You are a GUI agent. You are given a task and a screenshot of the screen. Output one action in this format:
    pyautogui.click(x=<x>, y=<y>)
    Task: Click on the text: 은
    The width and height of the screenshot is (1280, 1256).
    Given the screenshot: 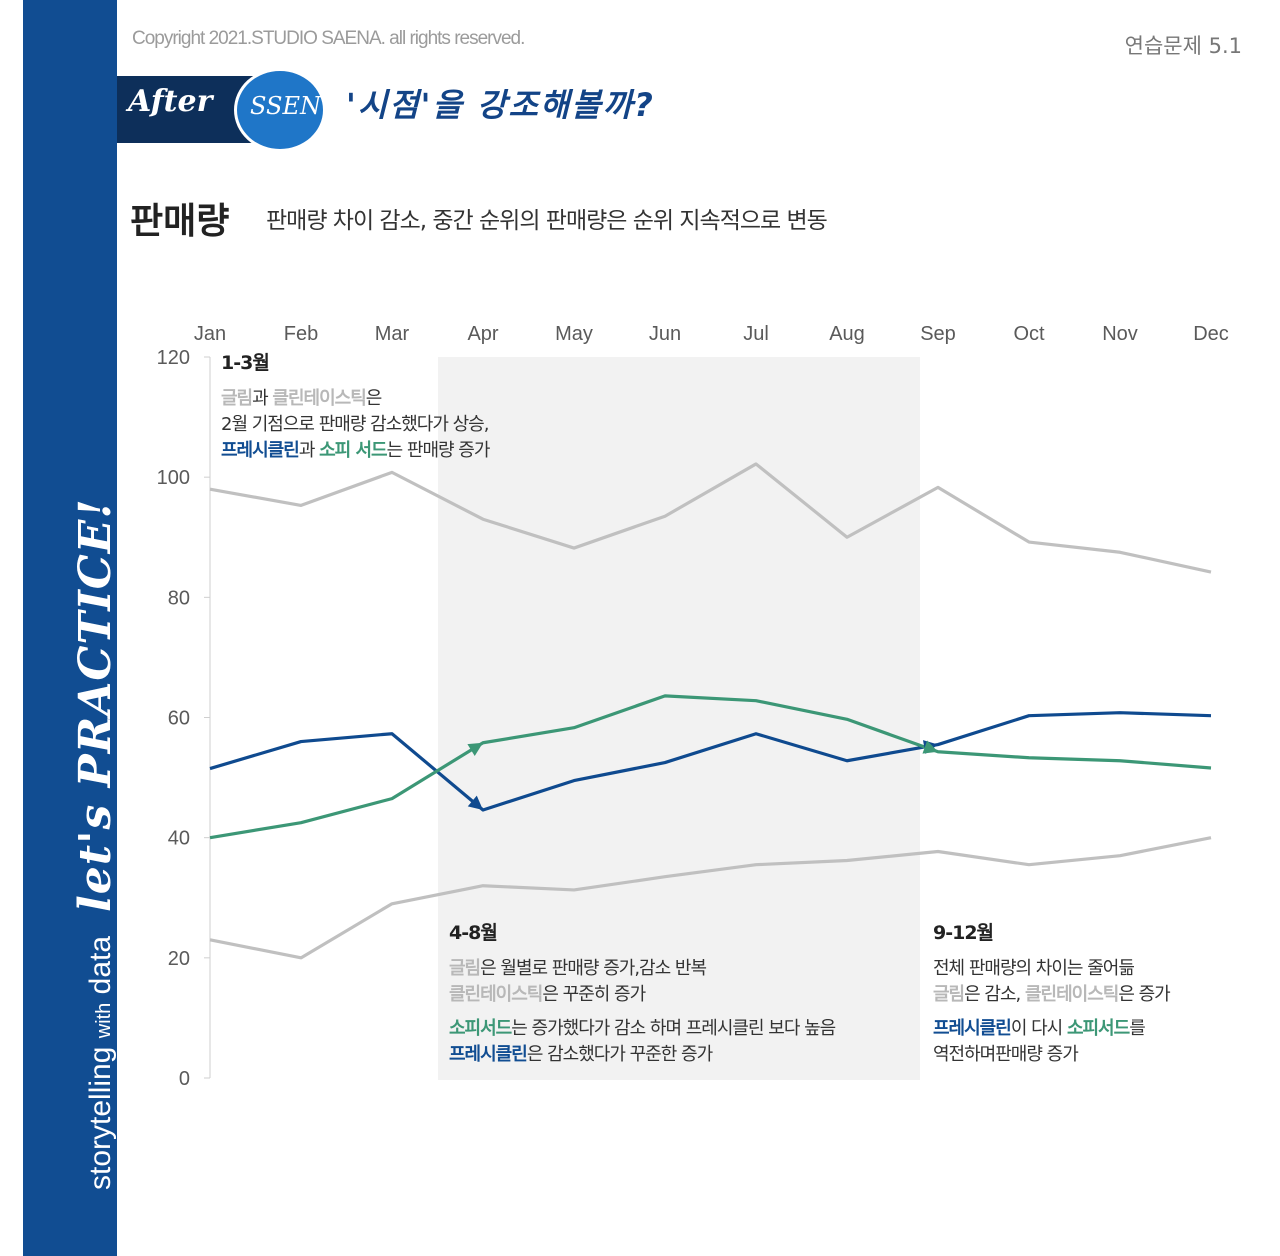 What is the action you would take?
    pyautogui.click(x=374, y=398)
    